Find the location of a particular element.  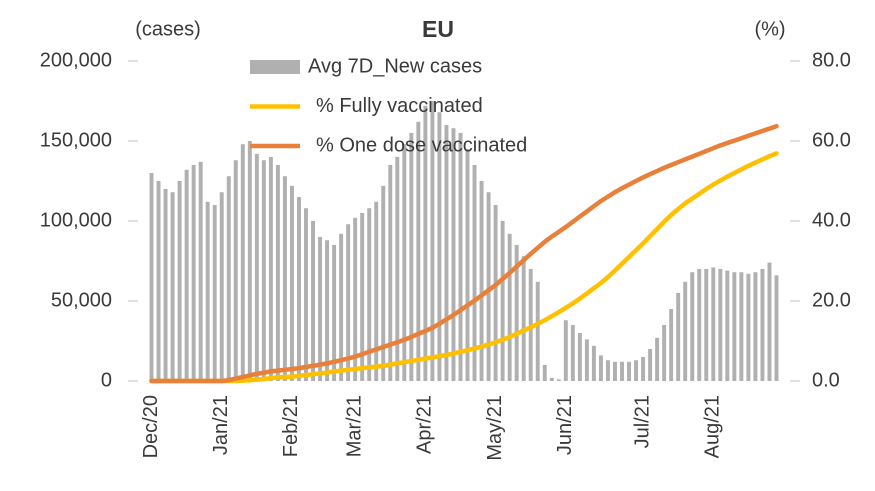

chart-title: EU is located at coordinates (438, 29).